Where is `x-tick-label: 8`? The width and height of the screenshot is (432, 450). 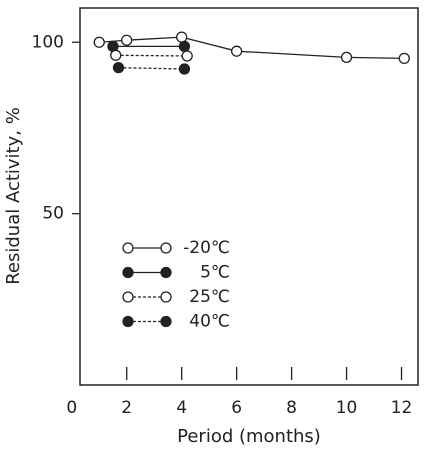 x-tick-label: 8 is located at coordinates (291, 408).